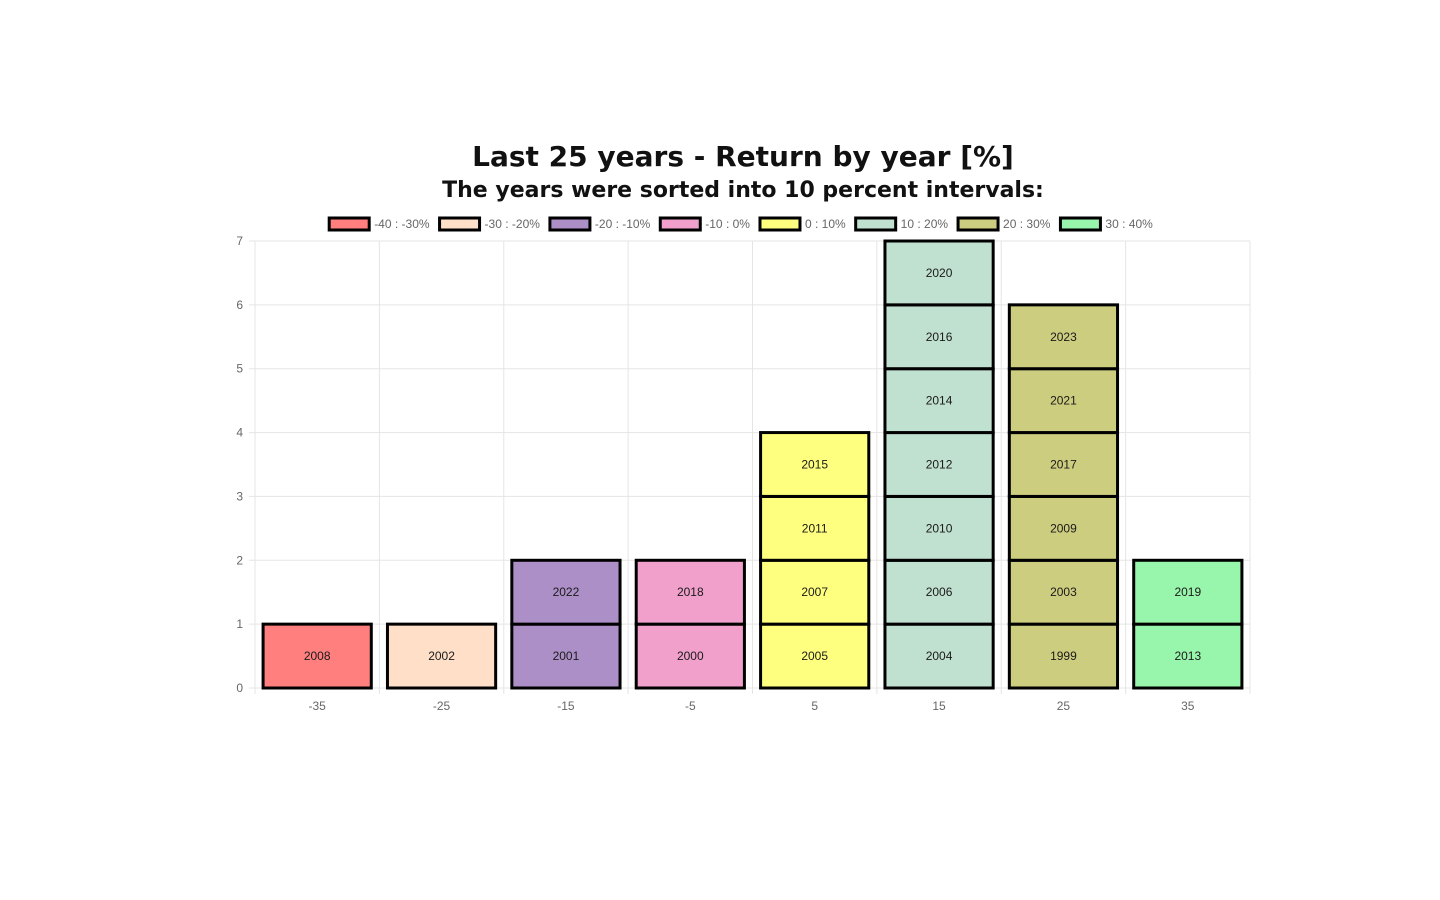 Image resolution: width=1440 pixels, height=900 pixels. I want to click on bar-segment: 2005, so click(815, 656).